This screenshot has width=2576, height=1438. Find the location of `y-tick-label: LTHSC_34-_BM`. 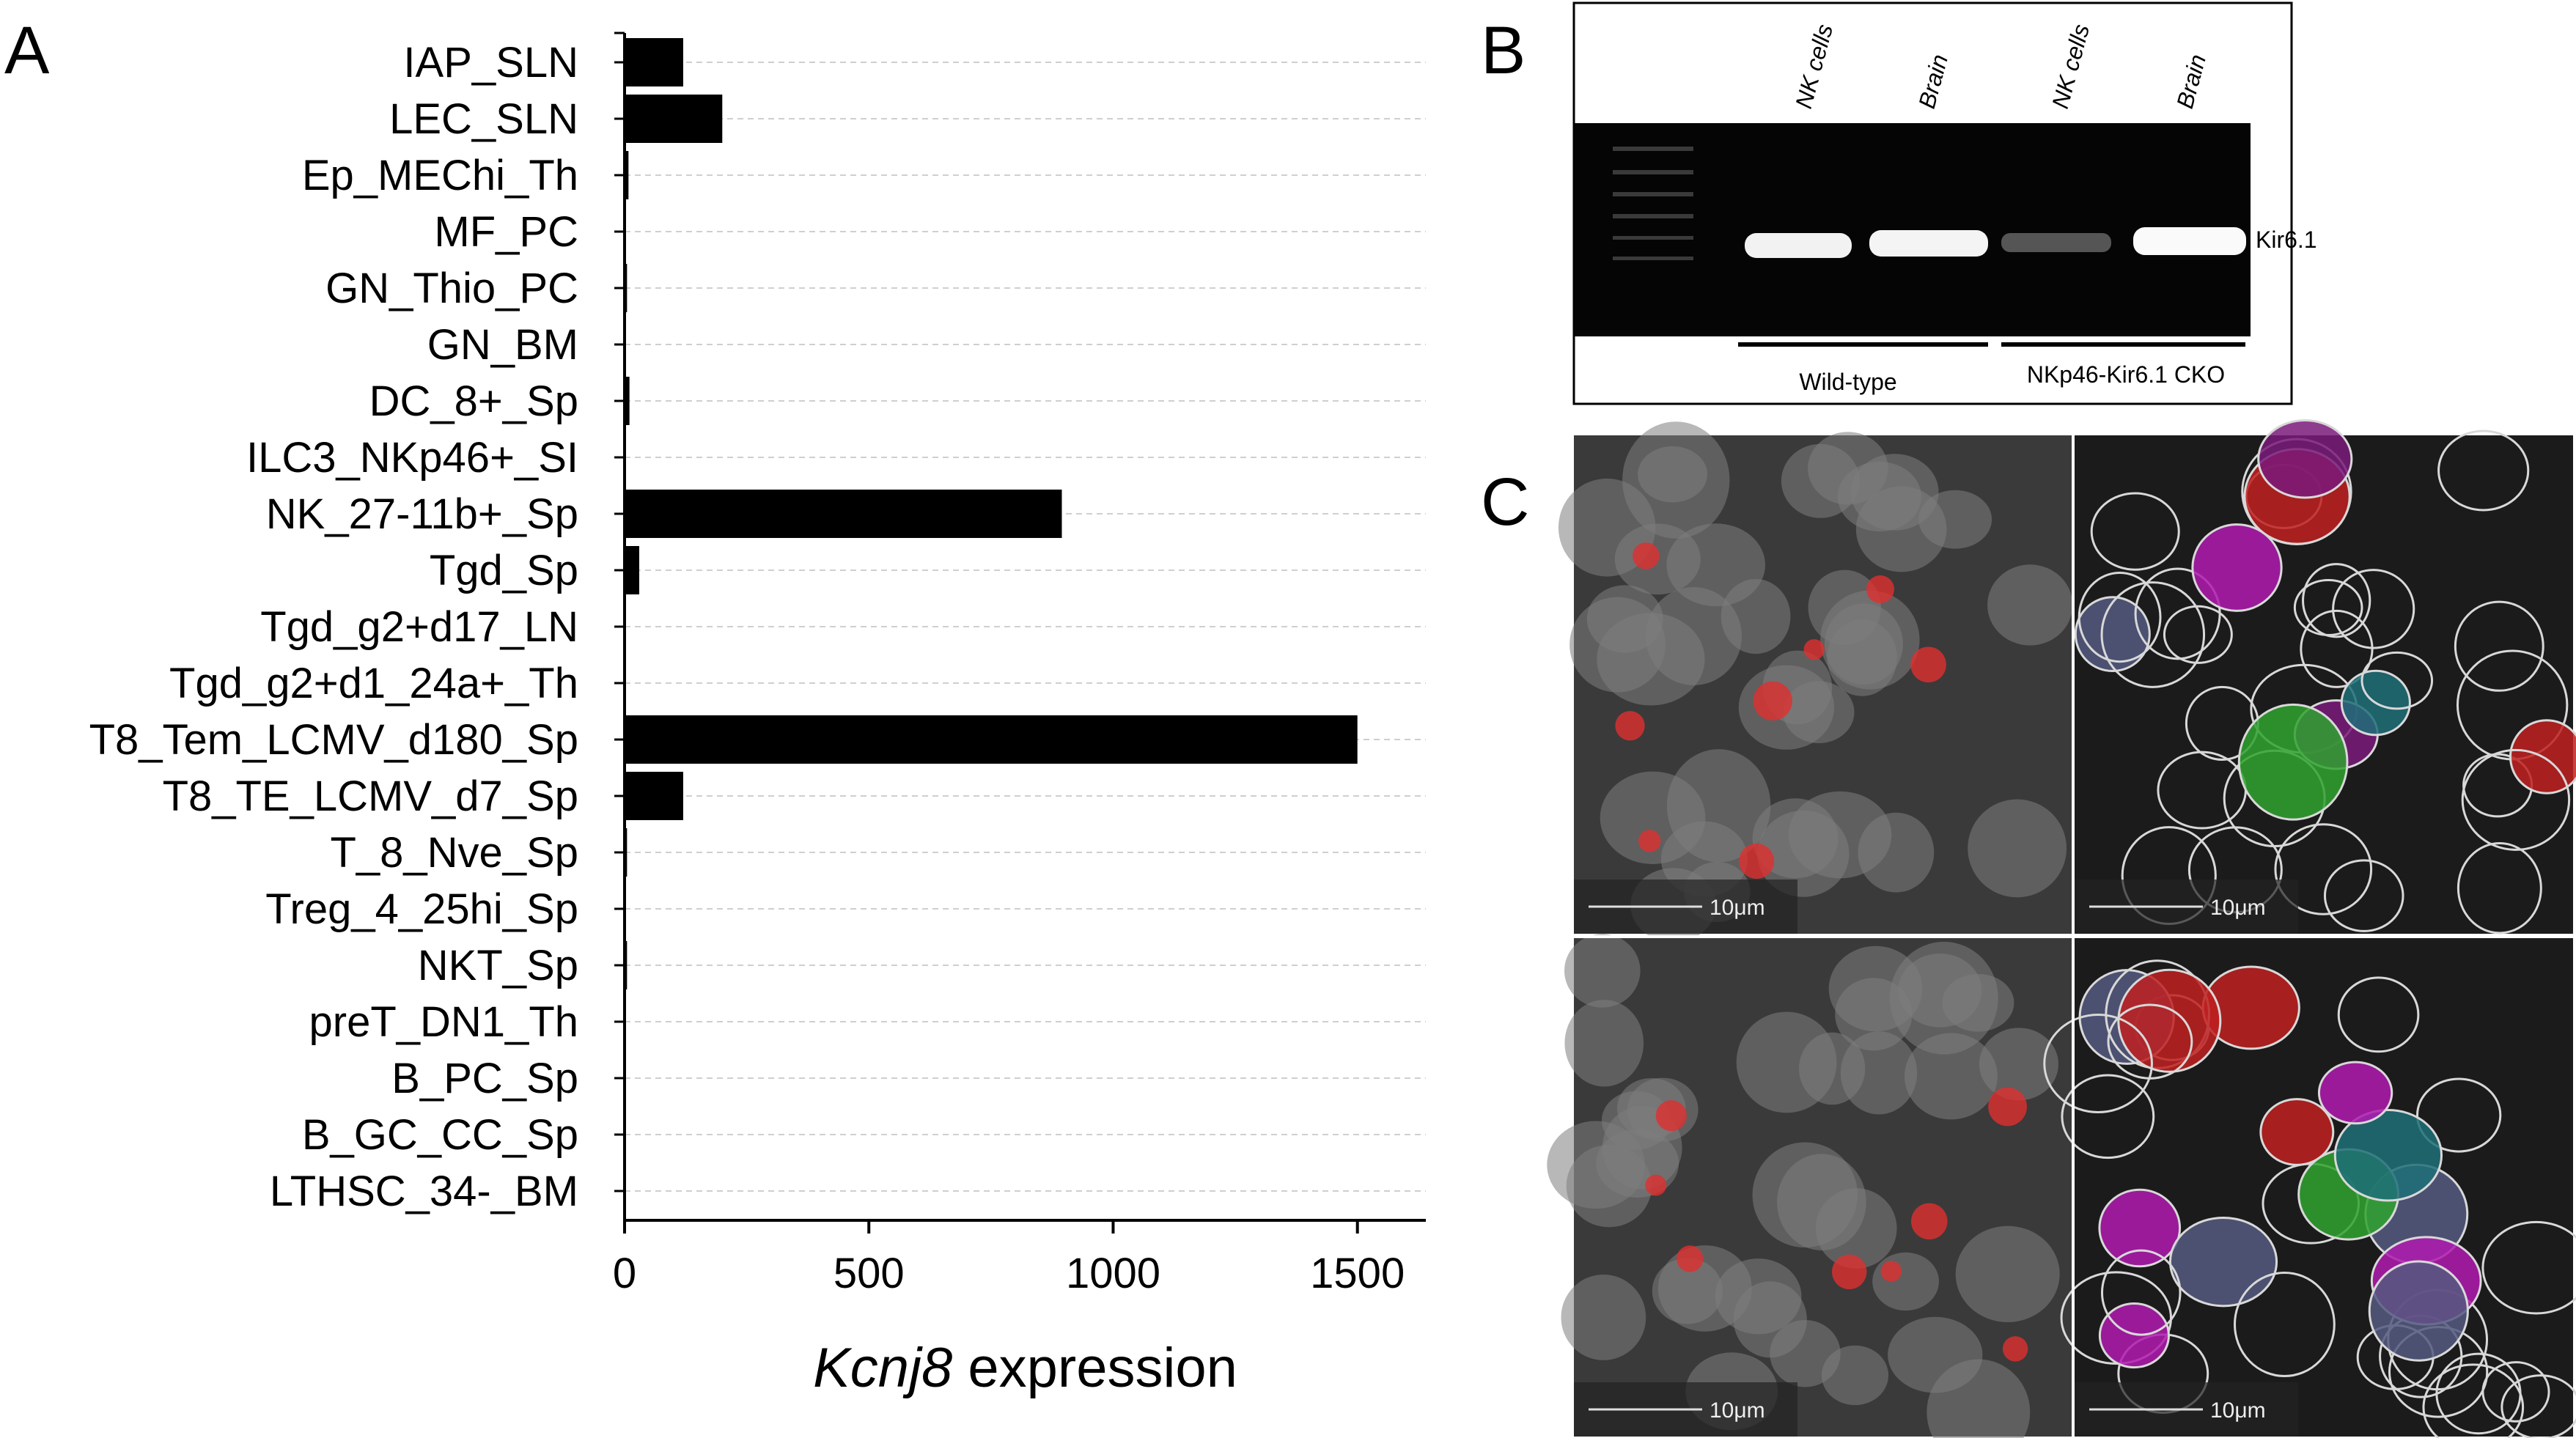

y-tick-label: LTHSC_34-_BM is located at coordinates (424, 1191).